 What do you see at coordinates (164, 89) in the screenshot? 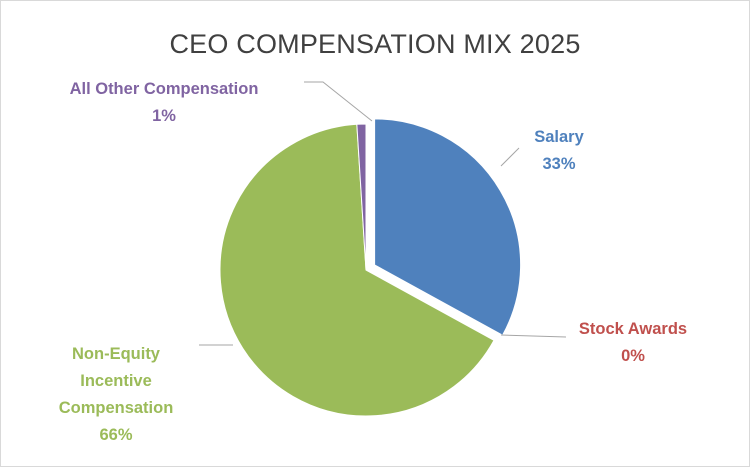
I see `label-all-other-compensation-name: All Other Compensation` at bounding box center [164, 89].